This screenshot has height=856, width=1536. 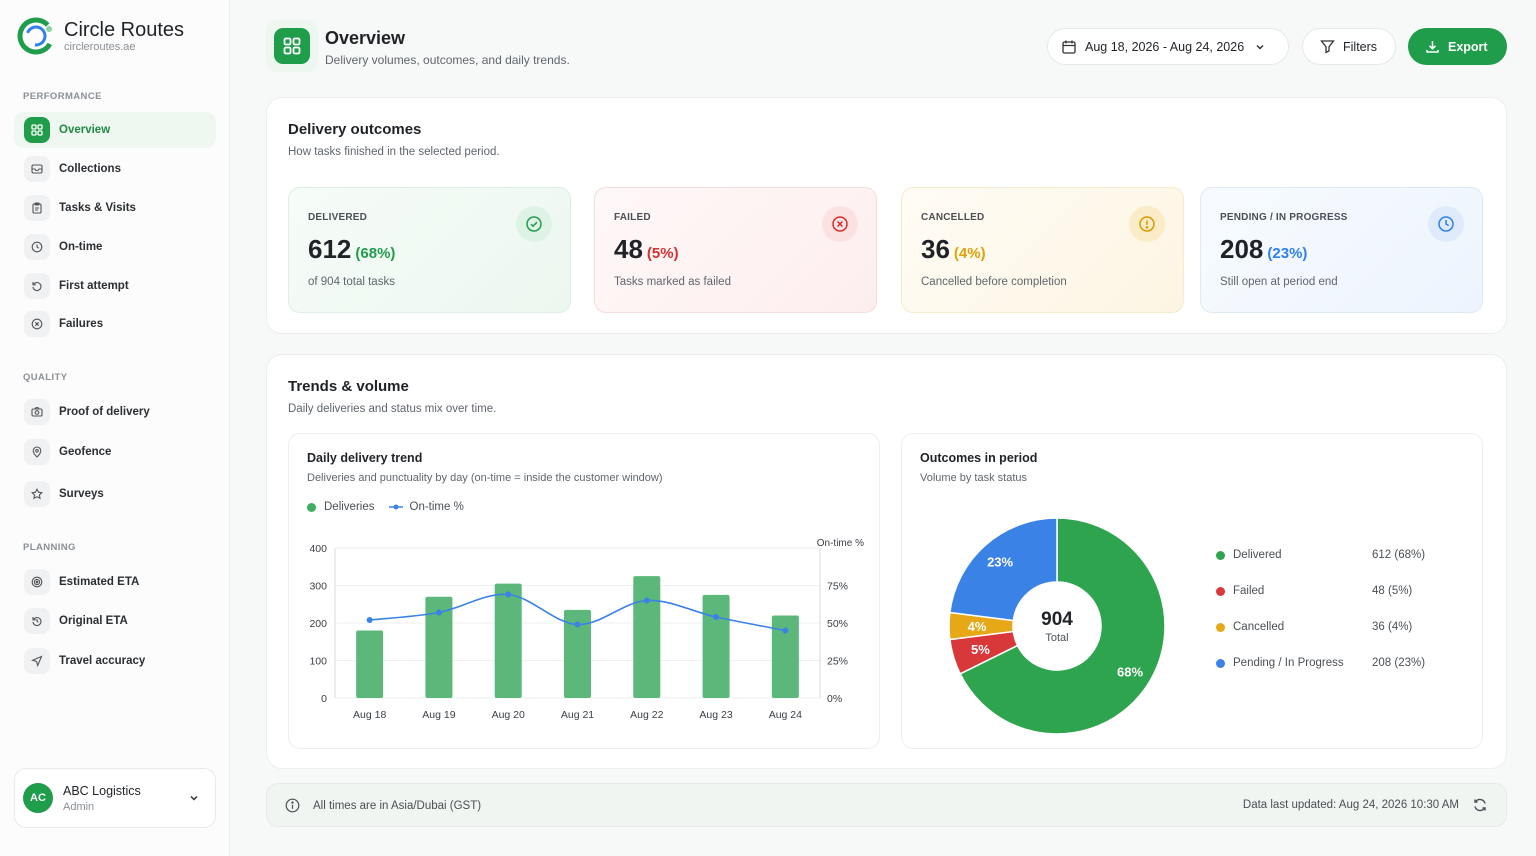 I want to click on stat-value: 48 (5%), so click(x=646, y=249).